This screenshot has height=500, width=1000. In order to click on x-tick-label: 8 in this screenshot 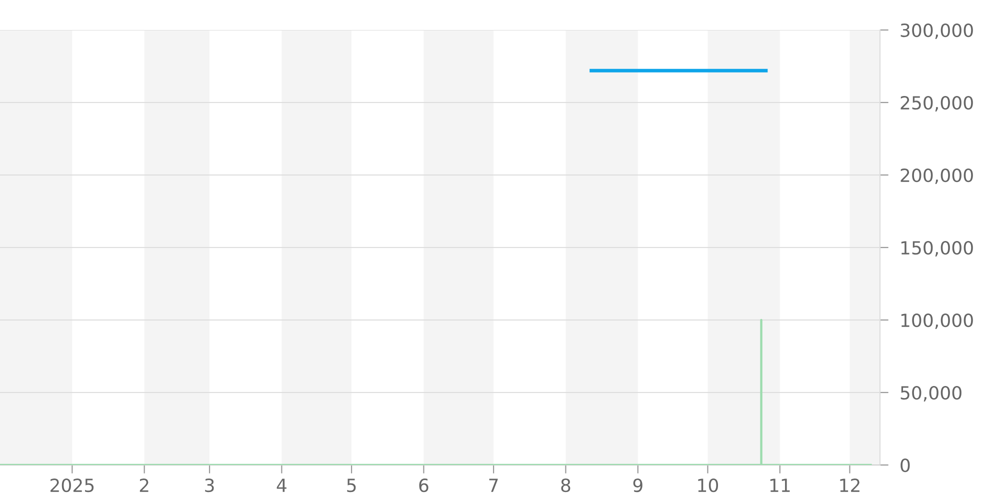, I will do `click(565, 485)`.